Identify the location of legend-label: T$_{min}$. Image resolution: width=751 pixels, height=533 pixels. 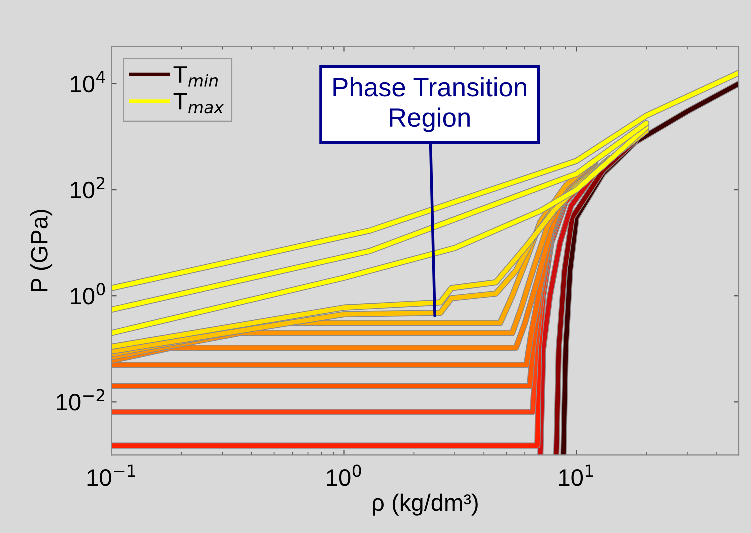
(196, 76).